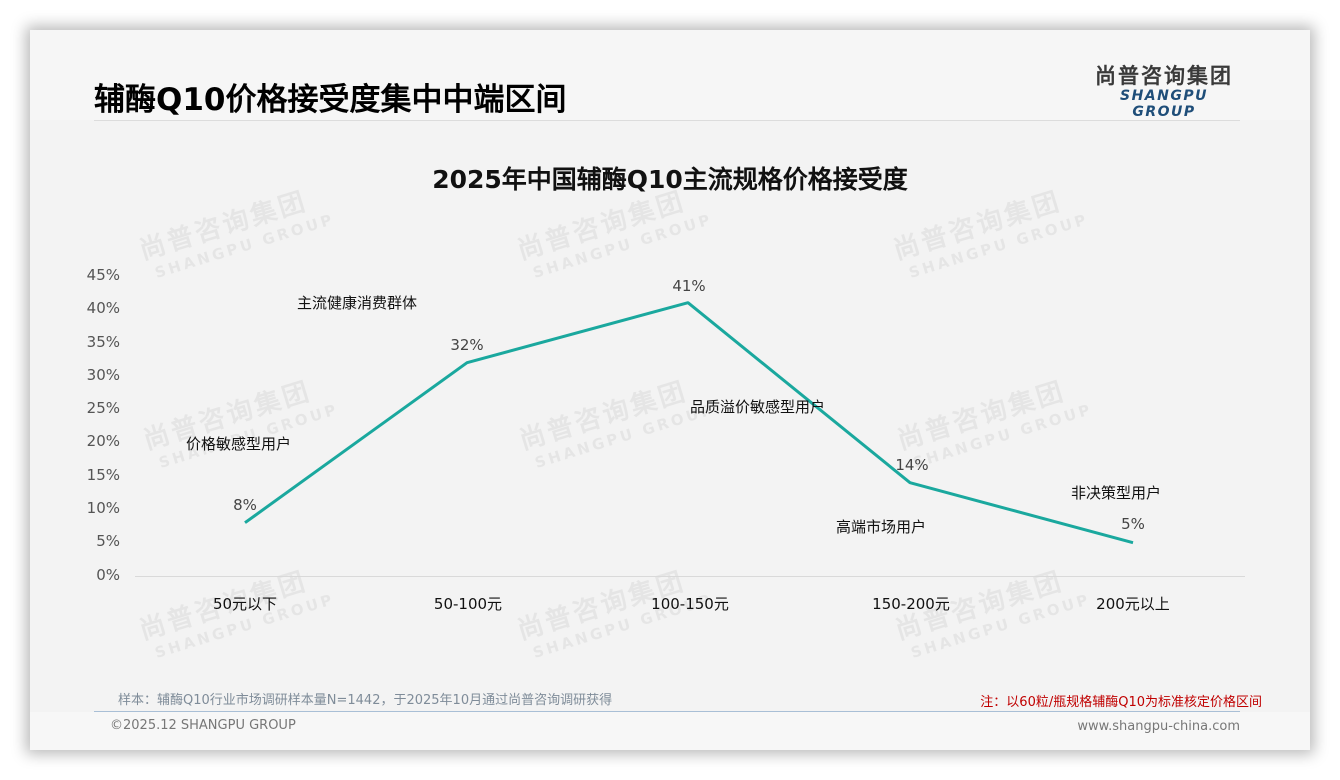 This screenshot has width=1340, height=780. Describe the element at coordinates (1121, 702) in the screenshot. I see `price-note: 注：以60粒/瓶规格辅酶Q10为标准核定价格区间` at that location.